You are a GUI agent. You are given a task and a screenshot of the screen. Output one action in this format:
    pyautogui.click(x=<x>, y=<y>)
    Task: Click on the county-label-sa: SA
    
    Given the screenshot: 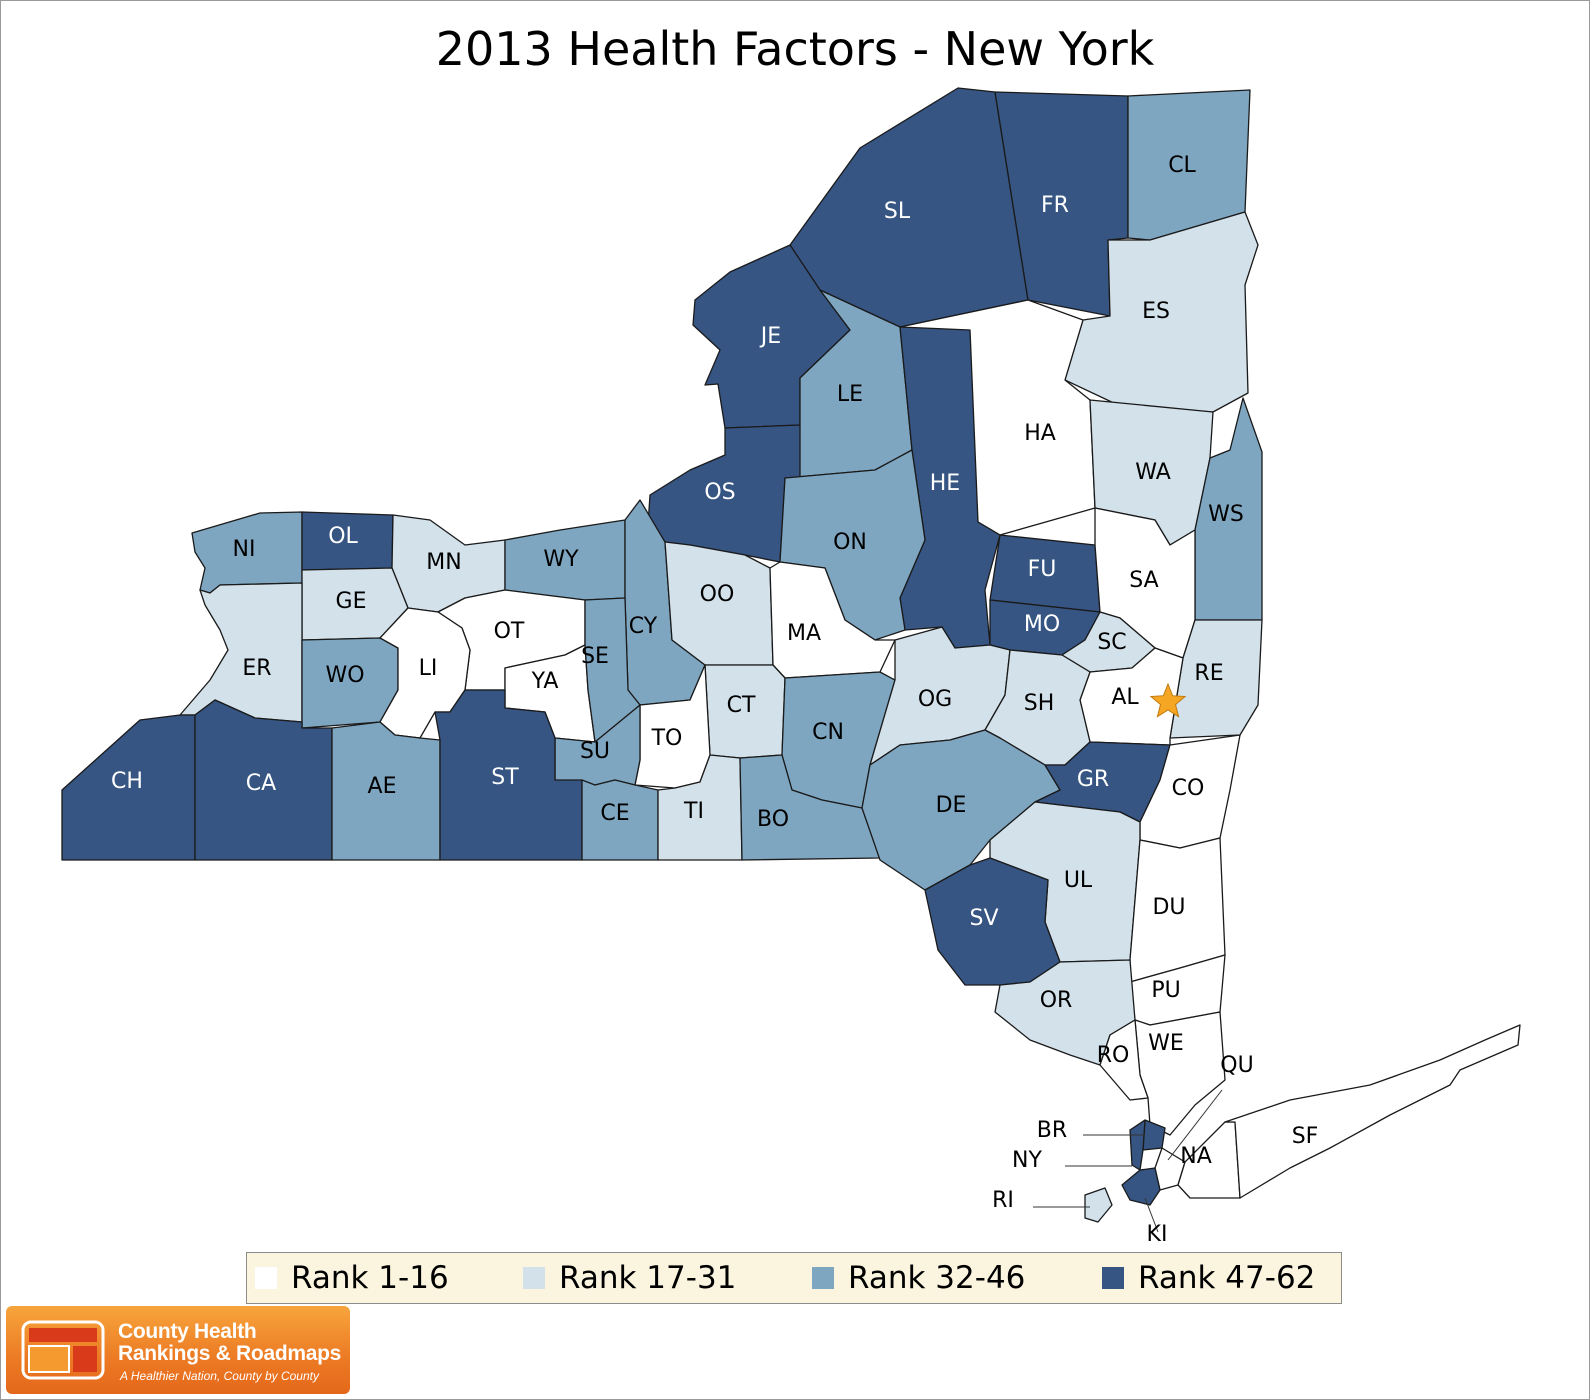 What is the action you would take?
    pyautogui.click(x=1143, y=580)
    